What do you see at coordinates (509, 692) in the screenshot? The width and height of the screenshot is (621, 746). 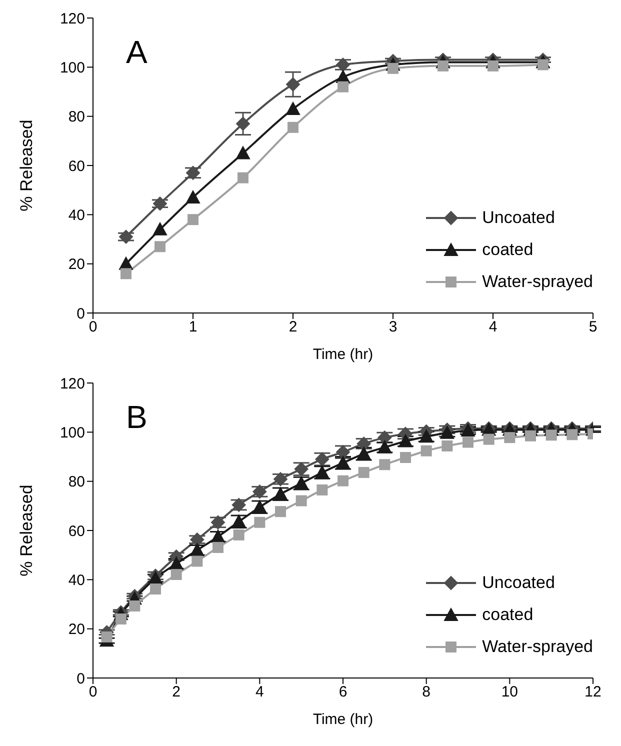 I see `x-tick-label: 10` at bounding box center [509, 692].